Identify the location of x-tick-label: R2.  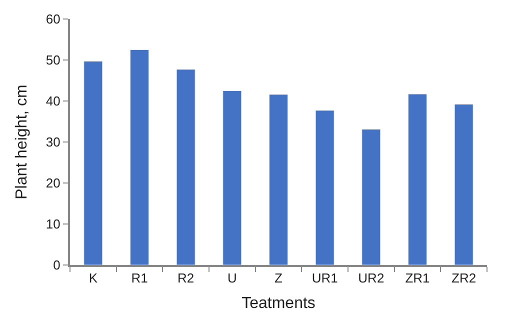
(186, 278).